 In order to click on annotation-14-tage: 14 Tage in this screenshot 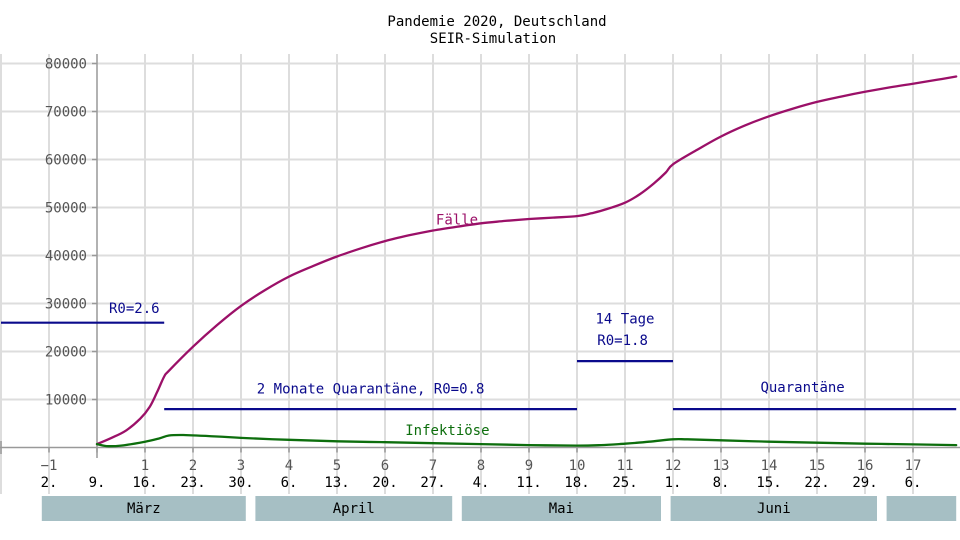, I will do `click(624, 320)`.